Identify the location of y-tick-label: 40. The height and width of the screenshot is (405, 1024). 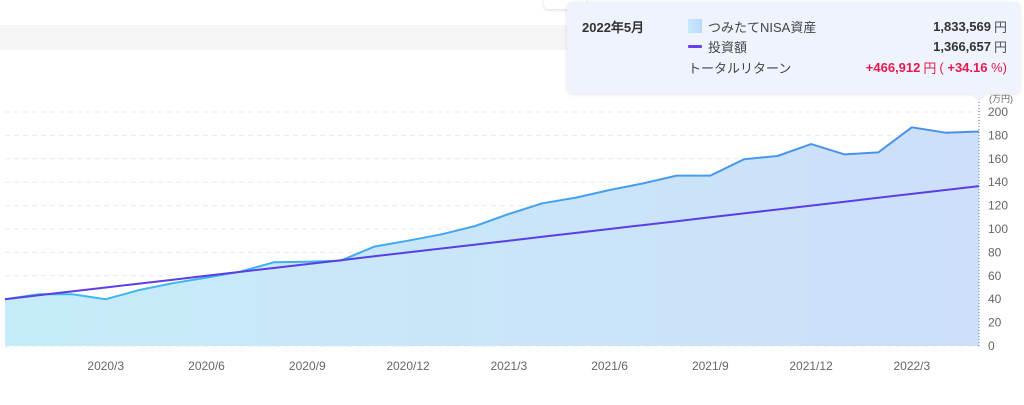
(995, 299).